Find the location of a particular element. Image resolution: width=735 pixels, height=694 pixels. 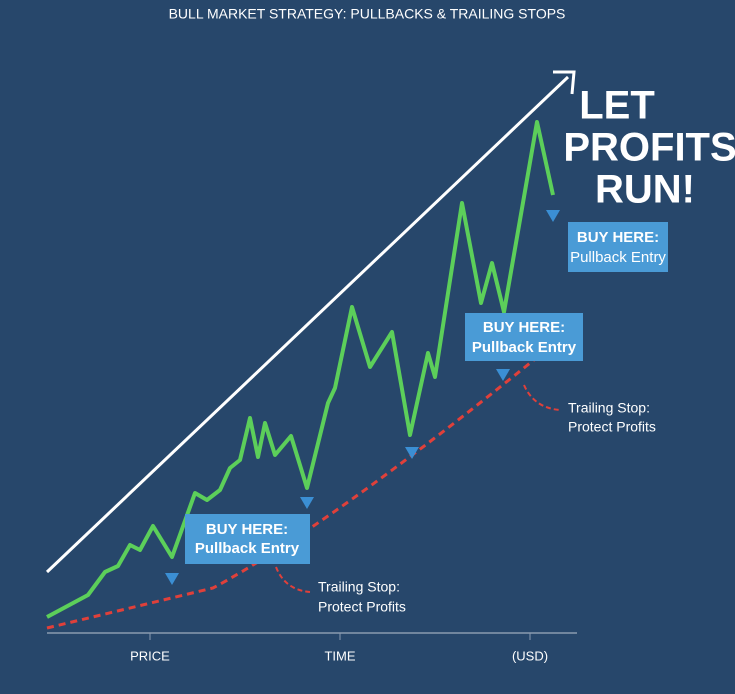

headline: LET is located at coordinates (617, 106).